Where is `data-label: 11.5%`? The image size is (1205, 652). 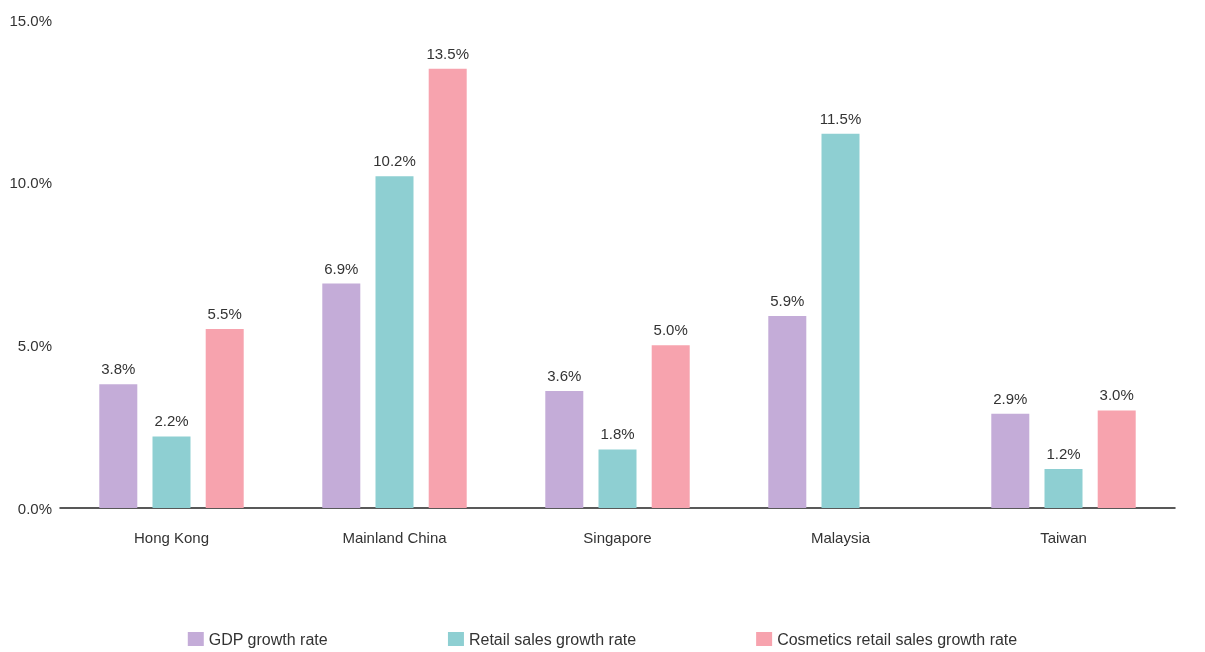 data-label: 11.5% is located at coordinates (840, 118).